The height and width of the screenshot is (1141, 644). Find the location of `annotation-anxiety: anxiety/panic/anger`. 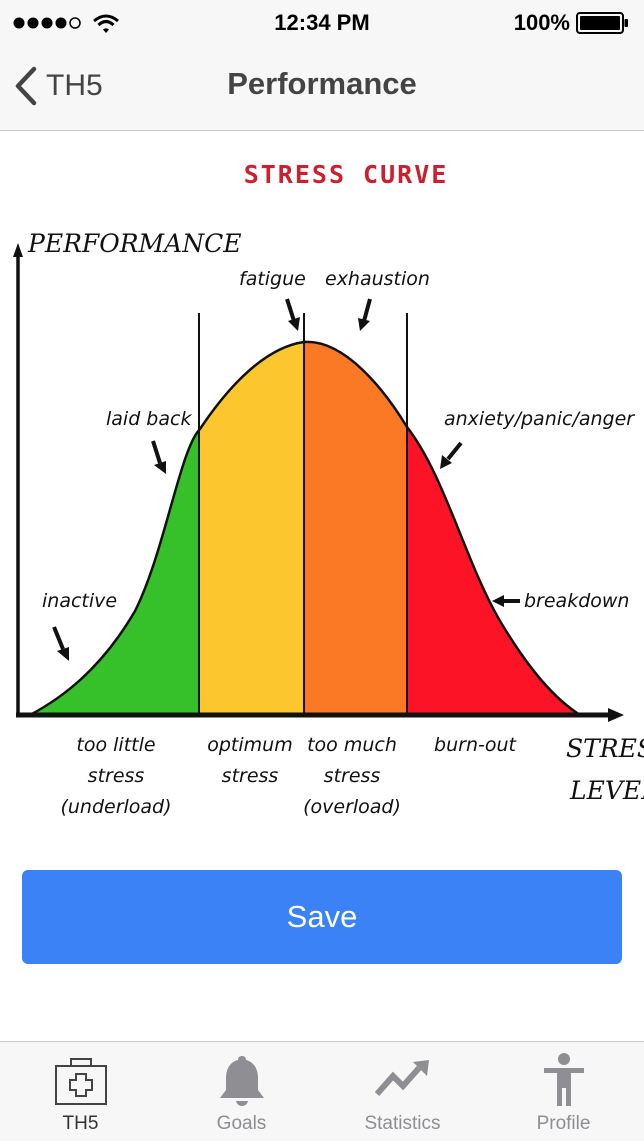

annotation-anxiety: anxiety/panic/anger is located at coordinates (539, 419).